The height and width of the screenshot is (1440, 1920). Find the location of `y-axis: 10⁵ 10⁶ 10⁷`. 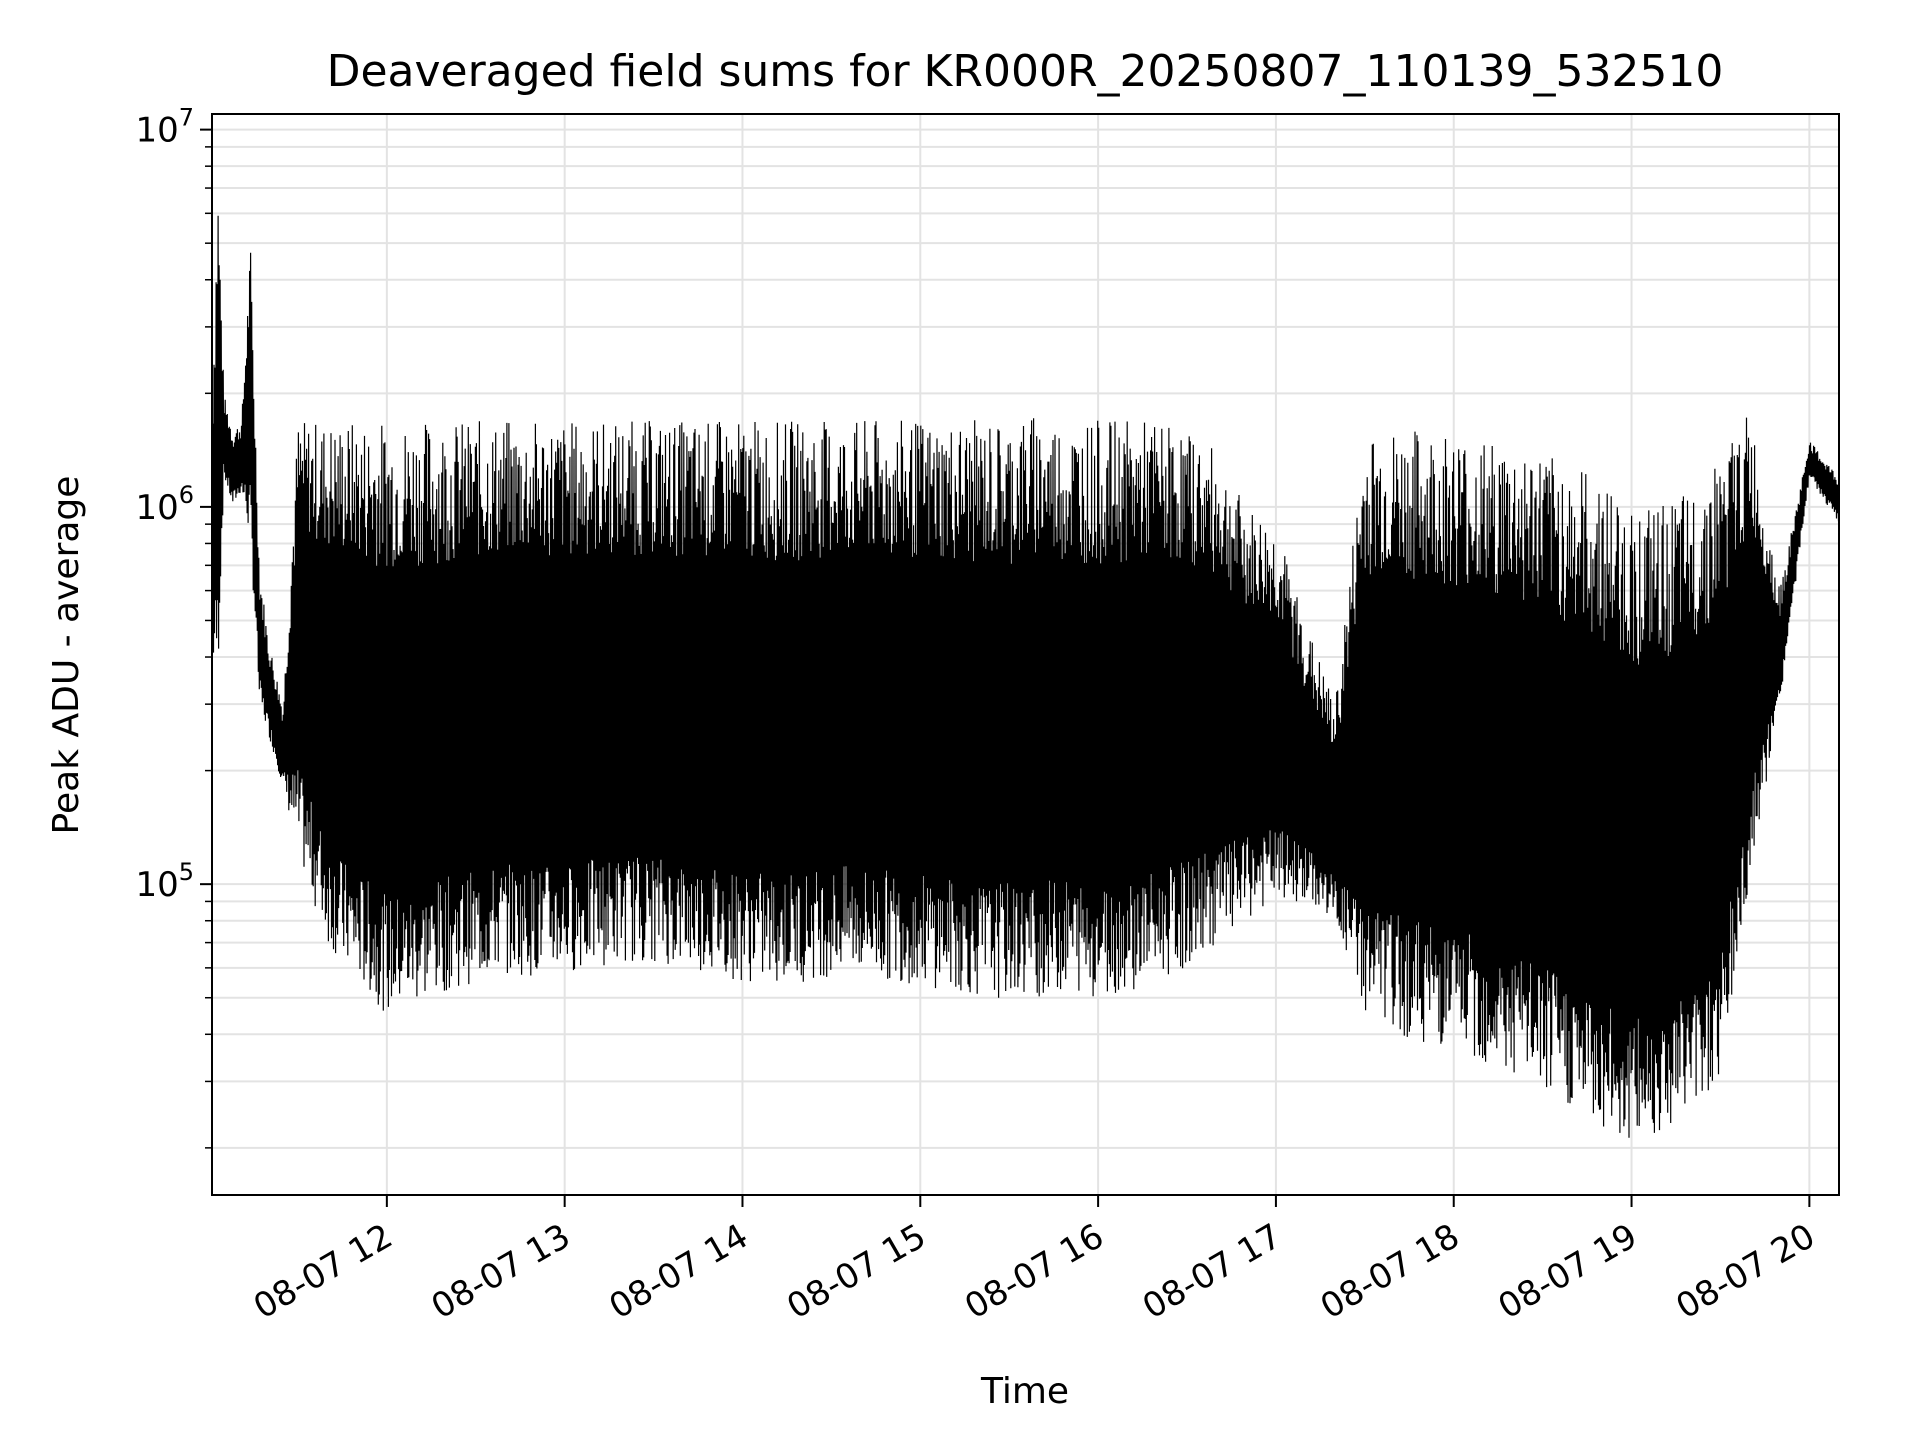

y-axis: 10⁵ 10⁶ 10⁷ is located at coordinates (173, 626).